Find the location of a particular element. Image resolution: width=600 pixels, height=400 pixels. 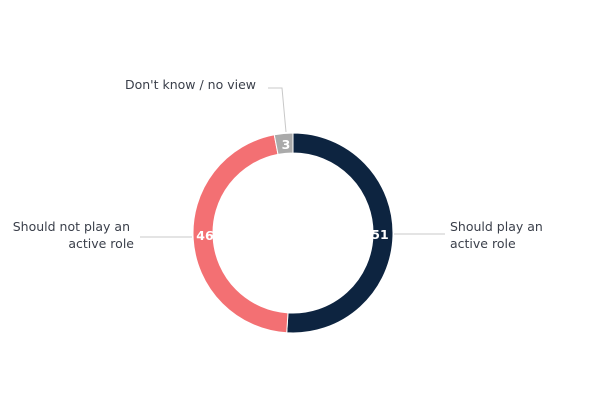

value-label-dont-know: 3 is located at coordinates (286, 144).